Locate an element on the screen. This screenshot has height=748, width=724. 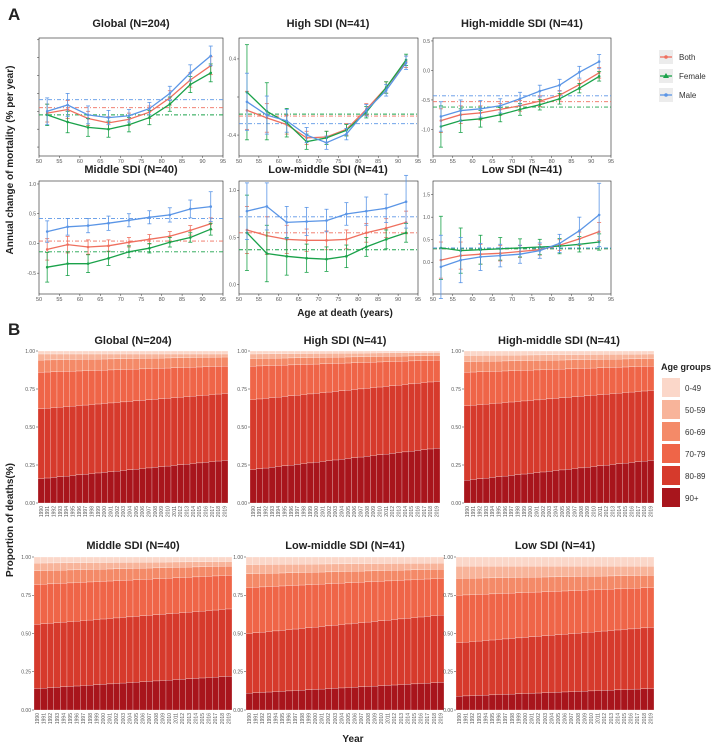
bar-chart-3-year-label: 1991 is located at coordinates (474, 511).